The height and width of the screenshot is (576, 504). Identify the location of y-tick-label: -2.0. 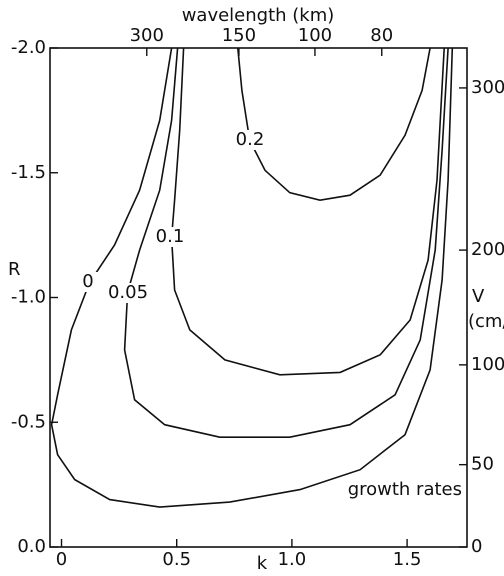
(28, 47).